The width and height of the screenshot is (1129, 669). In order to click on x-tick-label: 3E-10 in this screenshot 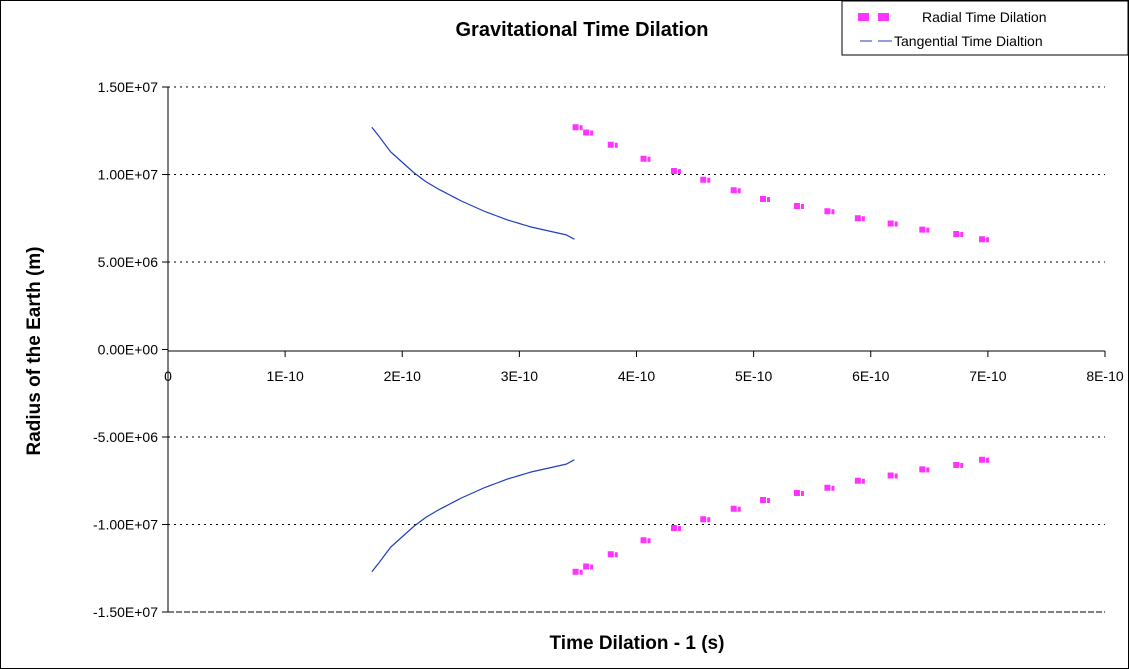, I will do `click(520, 376)`.